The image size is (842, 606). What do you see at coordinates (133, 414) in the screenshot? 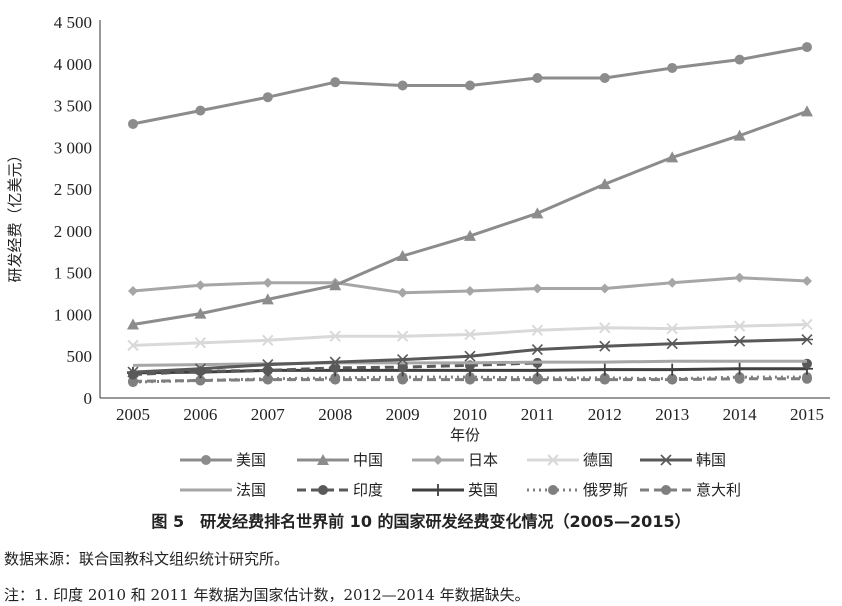
I see `x-tick-label: 2005` at bounding box center [133, 414].